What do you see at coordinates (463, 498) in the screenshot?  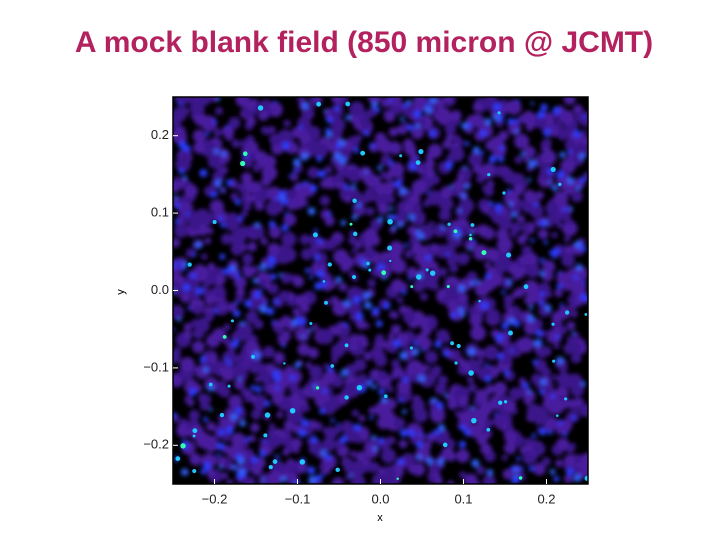 I see `x-tick-label: 0.1` at bounding box center [463, 498].